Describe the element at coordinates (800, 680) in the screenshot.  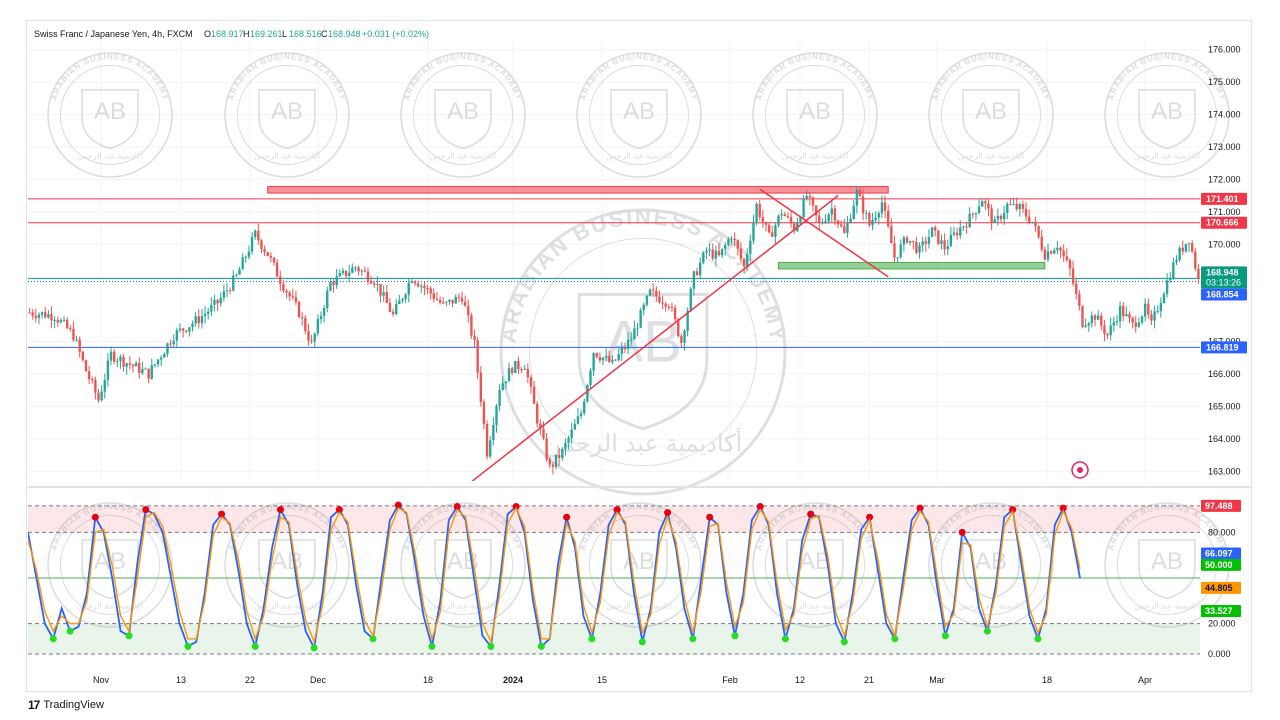
I see `time-tick-label: 12` at that location.